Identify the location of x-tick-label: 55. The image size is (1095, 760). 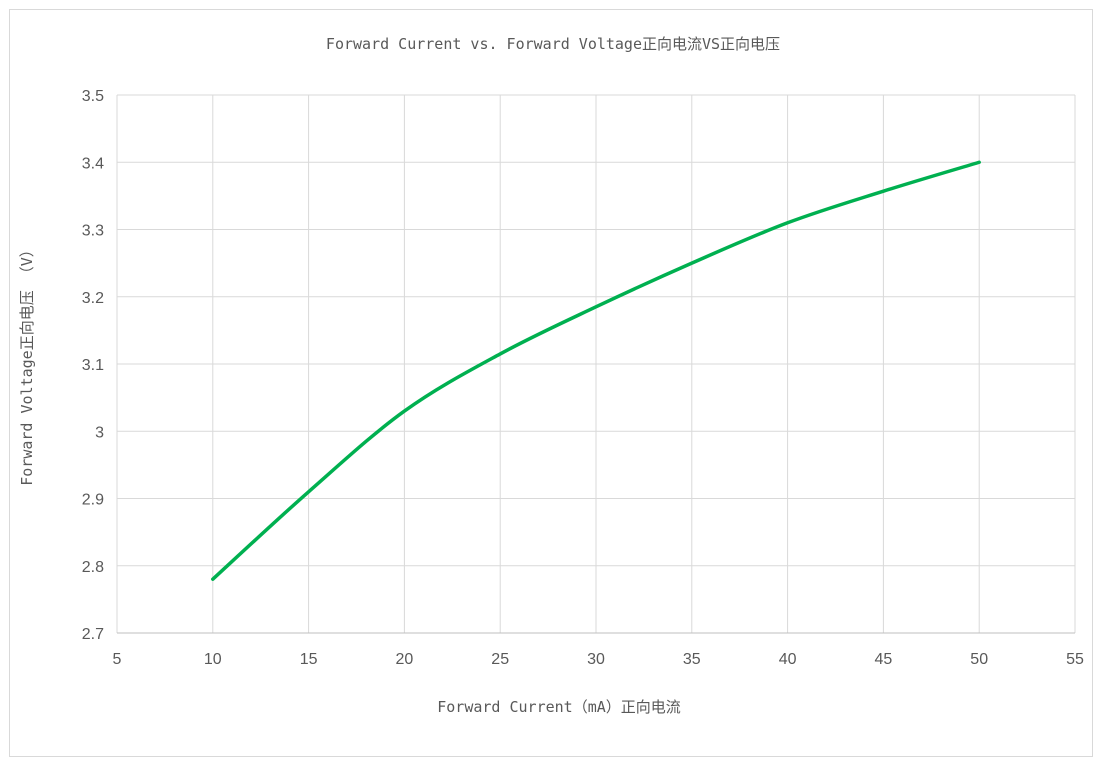
(1075, 659).